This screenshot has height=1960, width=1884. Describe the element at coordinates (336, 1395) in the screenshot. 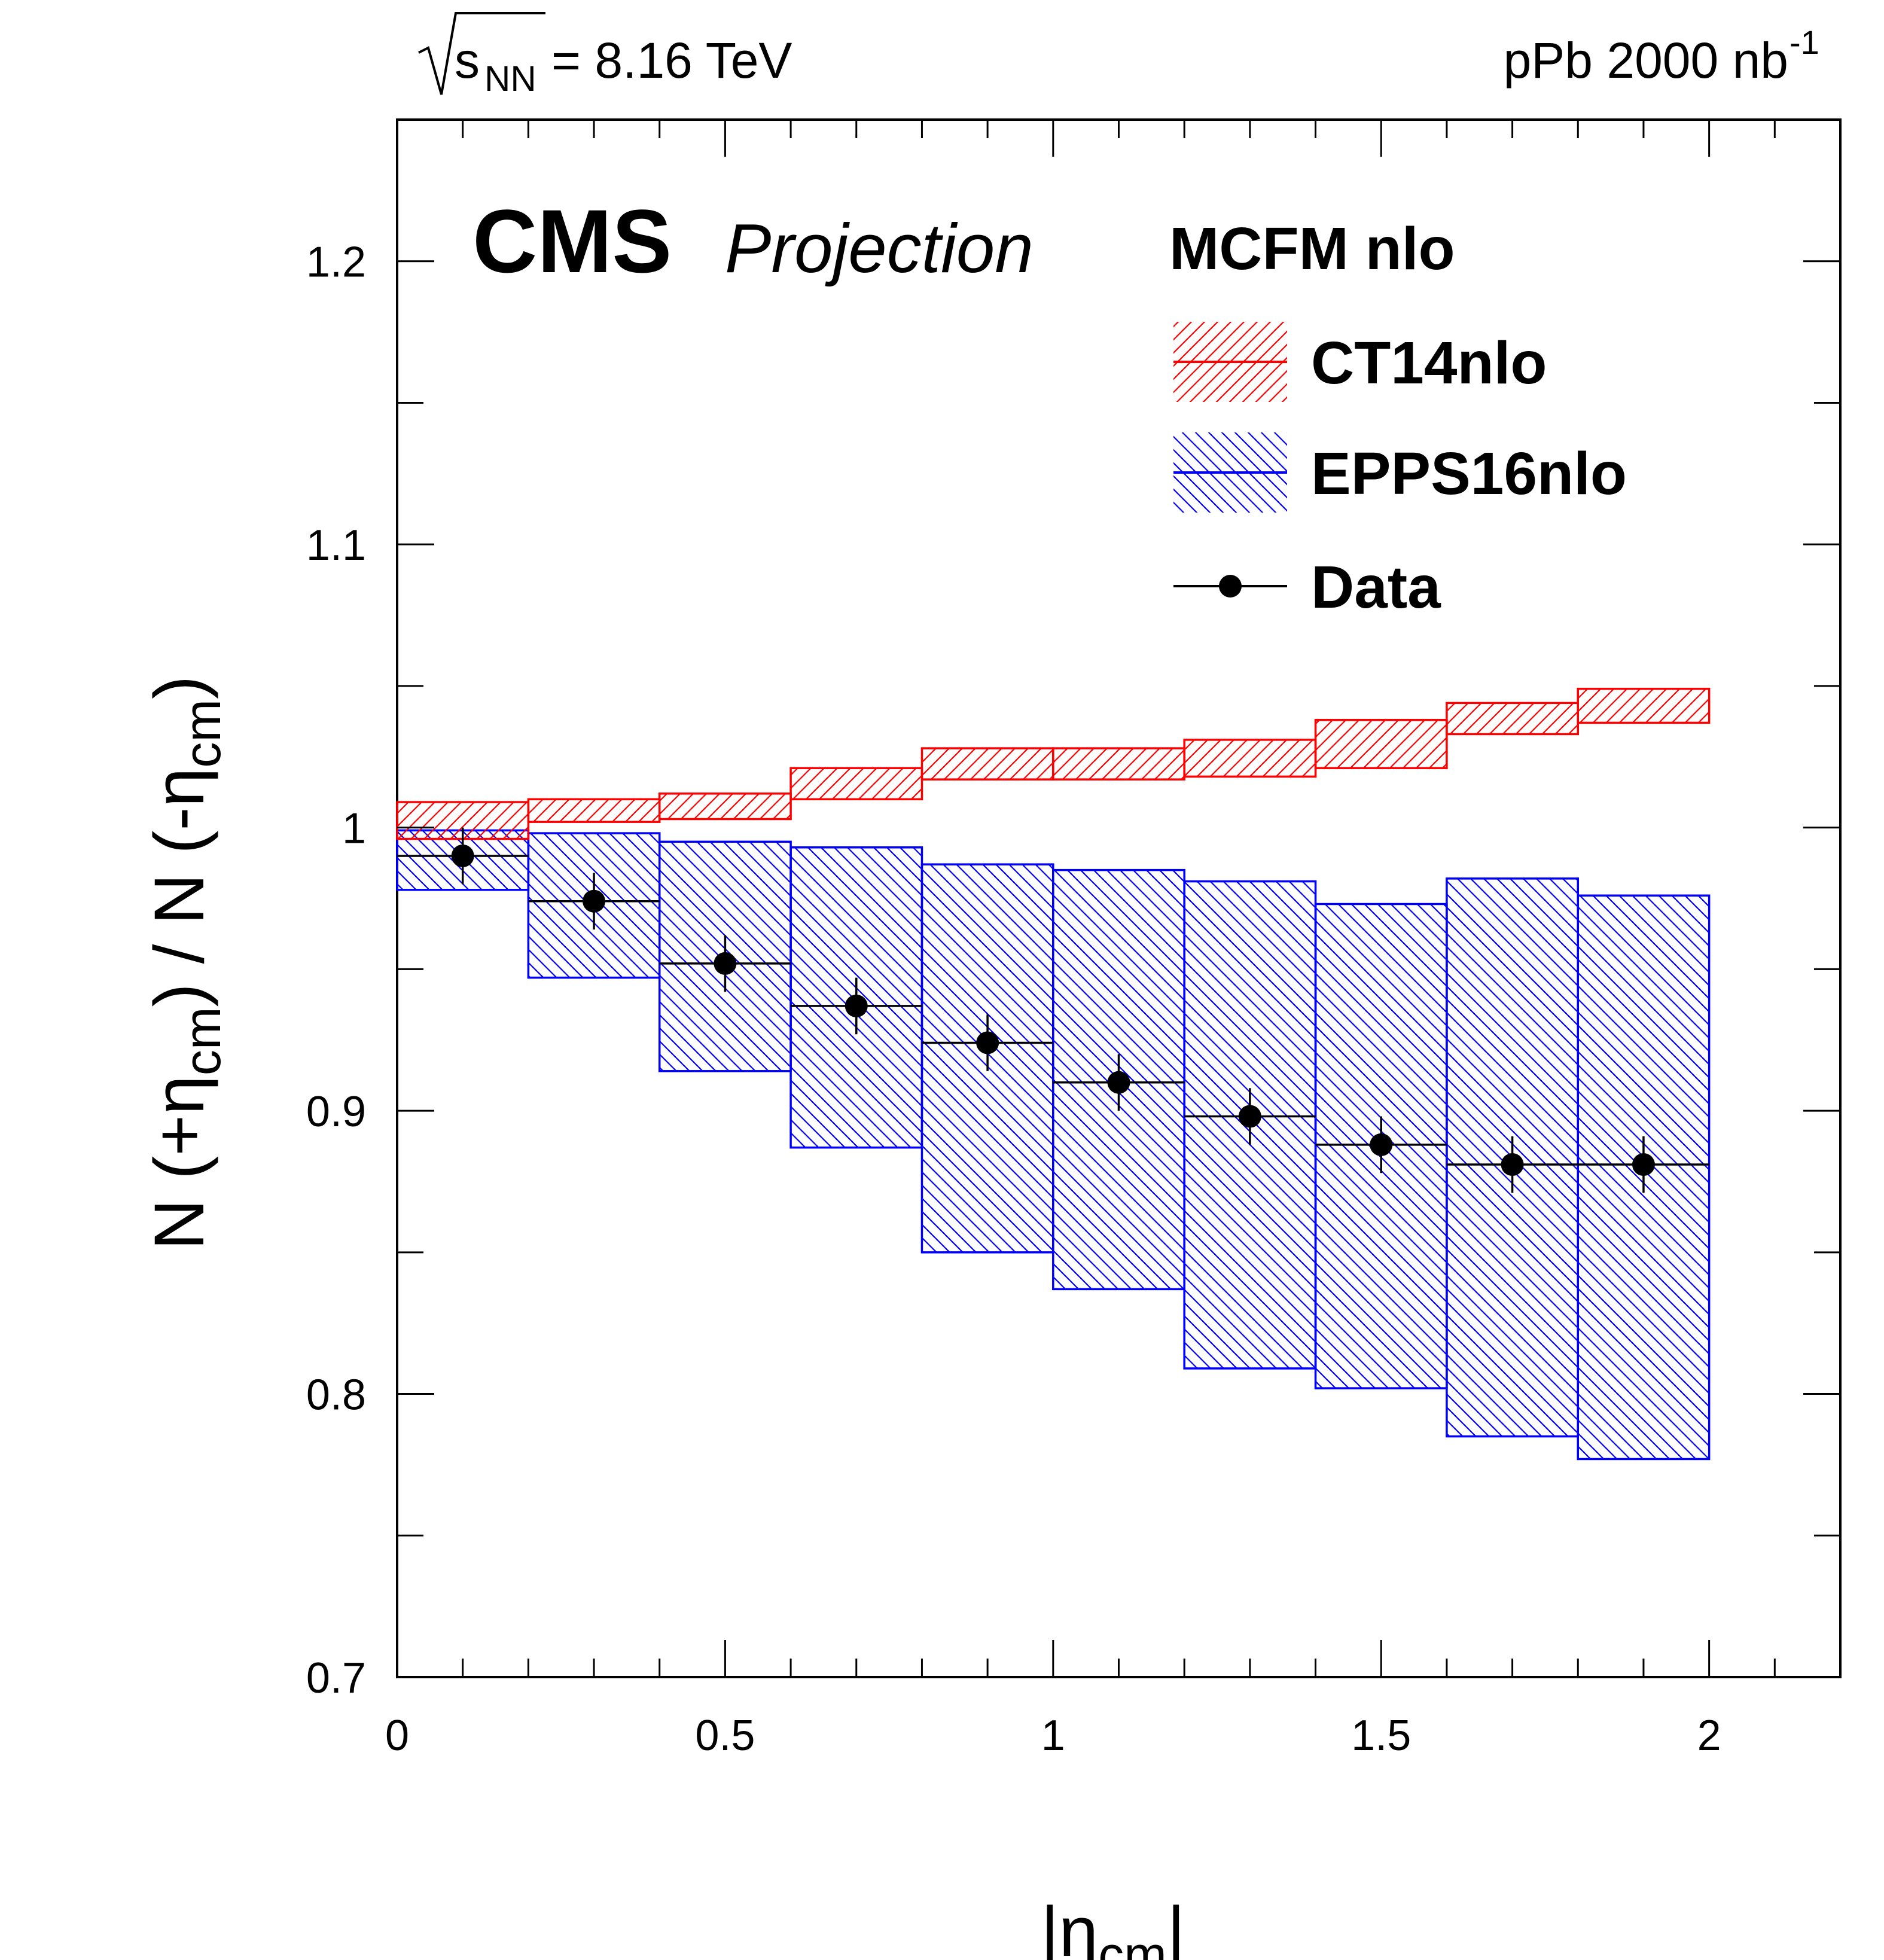

I see `y-tick-label-1: 0.8` at that location.